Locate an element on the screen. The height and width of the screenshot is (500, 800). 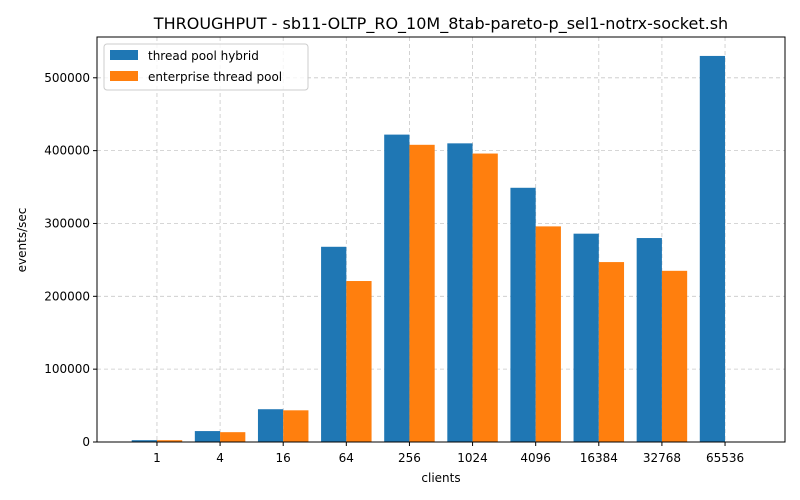
y-tick-label: 200000 is located at coordinates (67, 296).